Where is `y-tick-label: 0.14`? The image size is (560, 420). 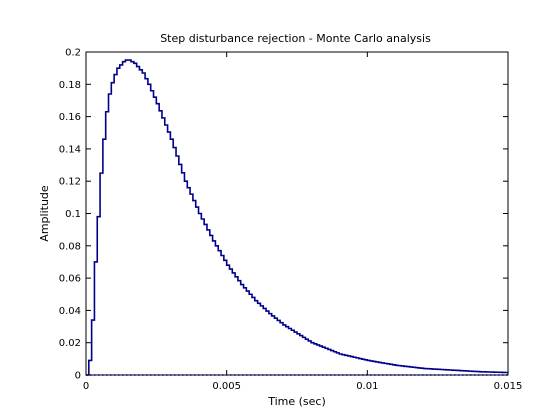 y-tick-label: 0.14 is located at coordinates (70, 149).